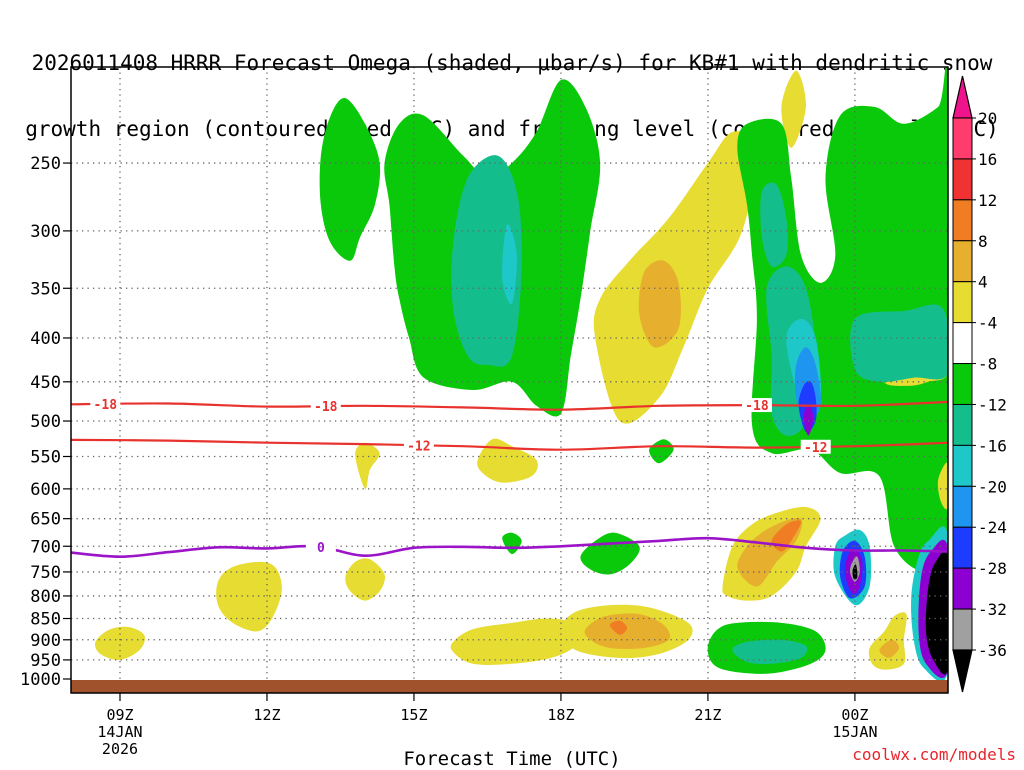 The width and height of the screenshot is (1024, 770). I want to click on x-tick-label-00Z: 00Z, so click(854, 715).